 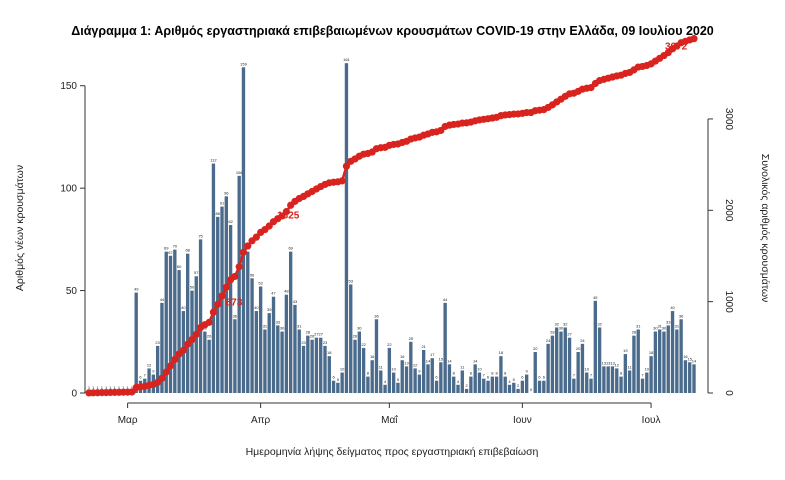 What do you see at coordinates (213, 160) in the screenshot?
I see `bar-value-label: 112` at bounding box center [213, 160].